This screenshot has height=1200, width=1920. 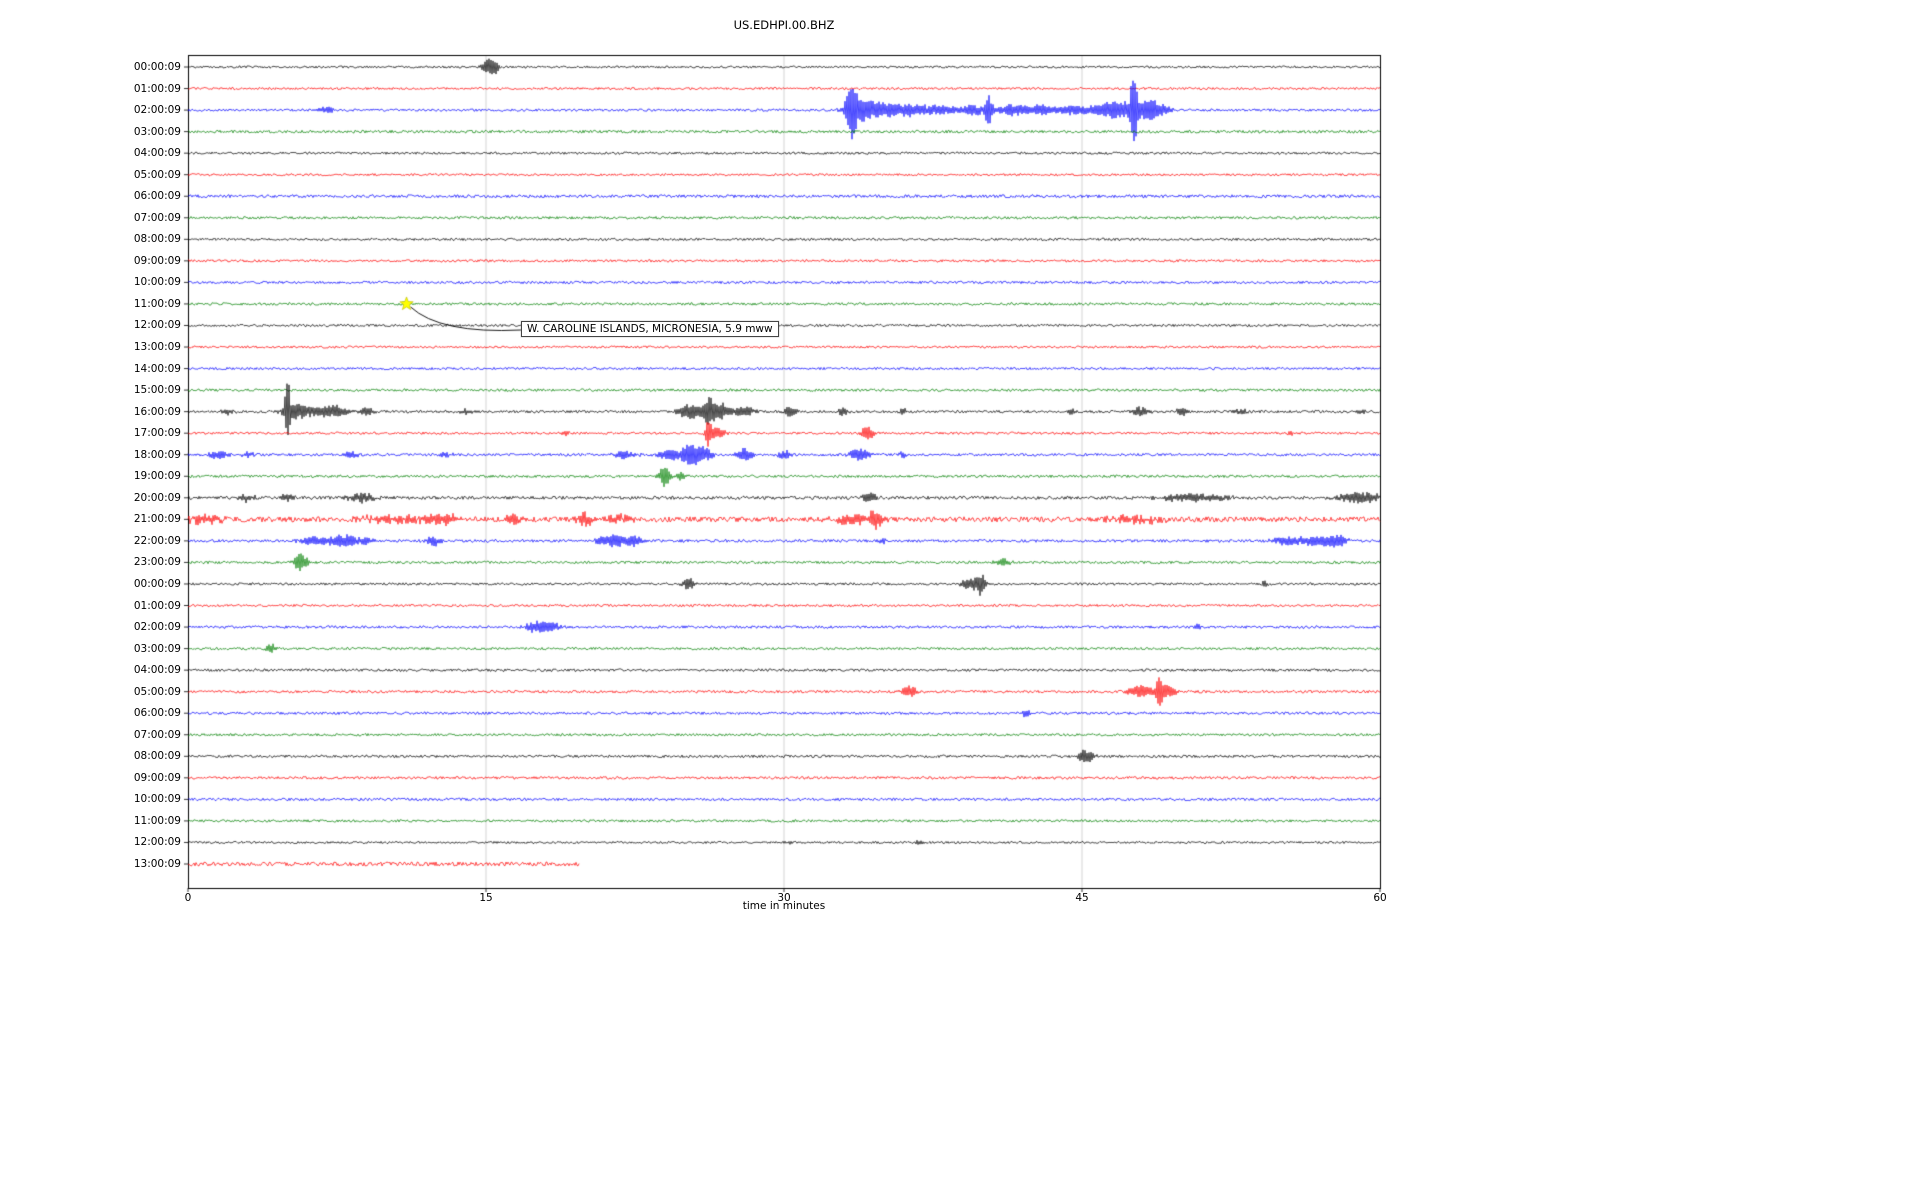 I want to click on event-annotation: W. CAROLINE ISLANDS, MICRONESIA, 5.9 mww, so click(x=650, y=329).